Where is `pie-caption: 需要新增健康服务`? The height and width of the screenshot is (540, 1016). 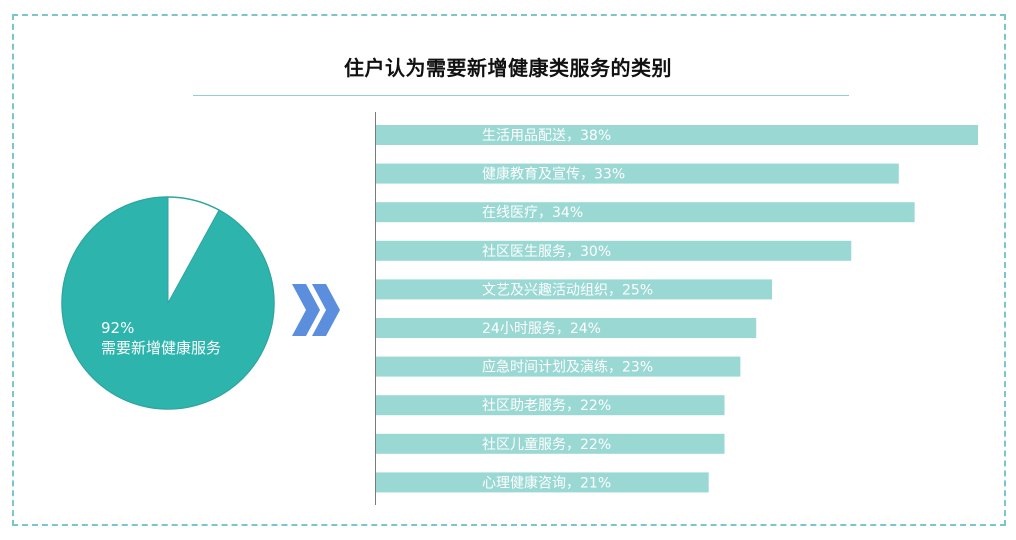
pie-caption: 需要新增健康服务 is located at coordinates (161, 348).